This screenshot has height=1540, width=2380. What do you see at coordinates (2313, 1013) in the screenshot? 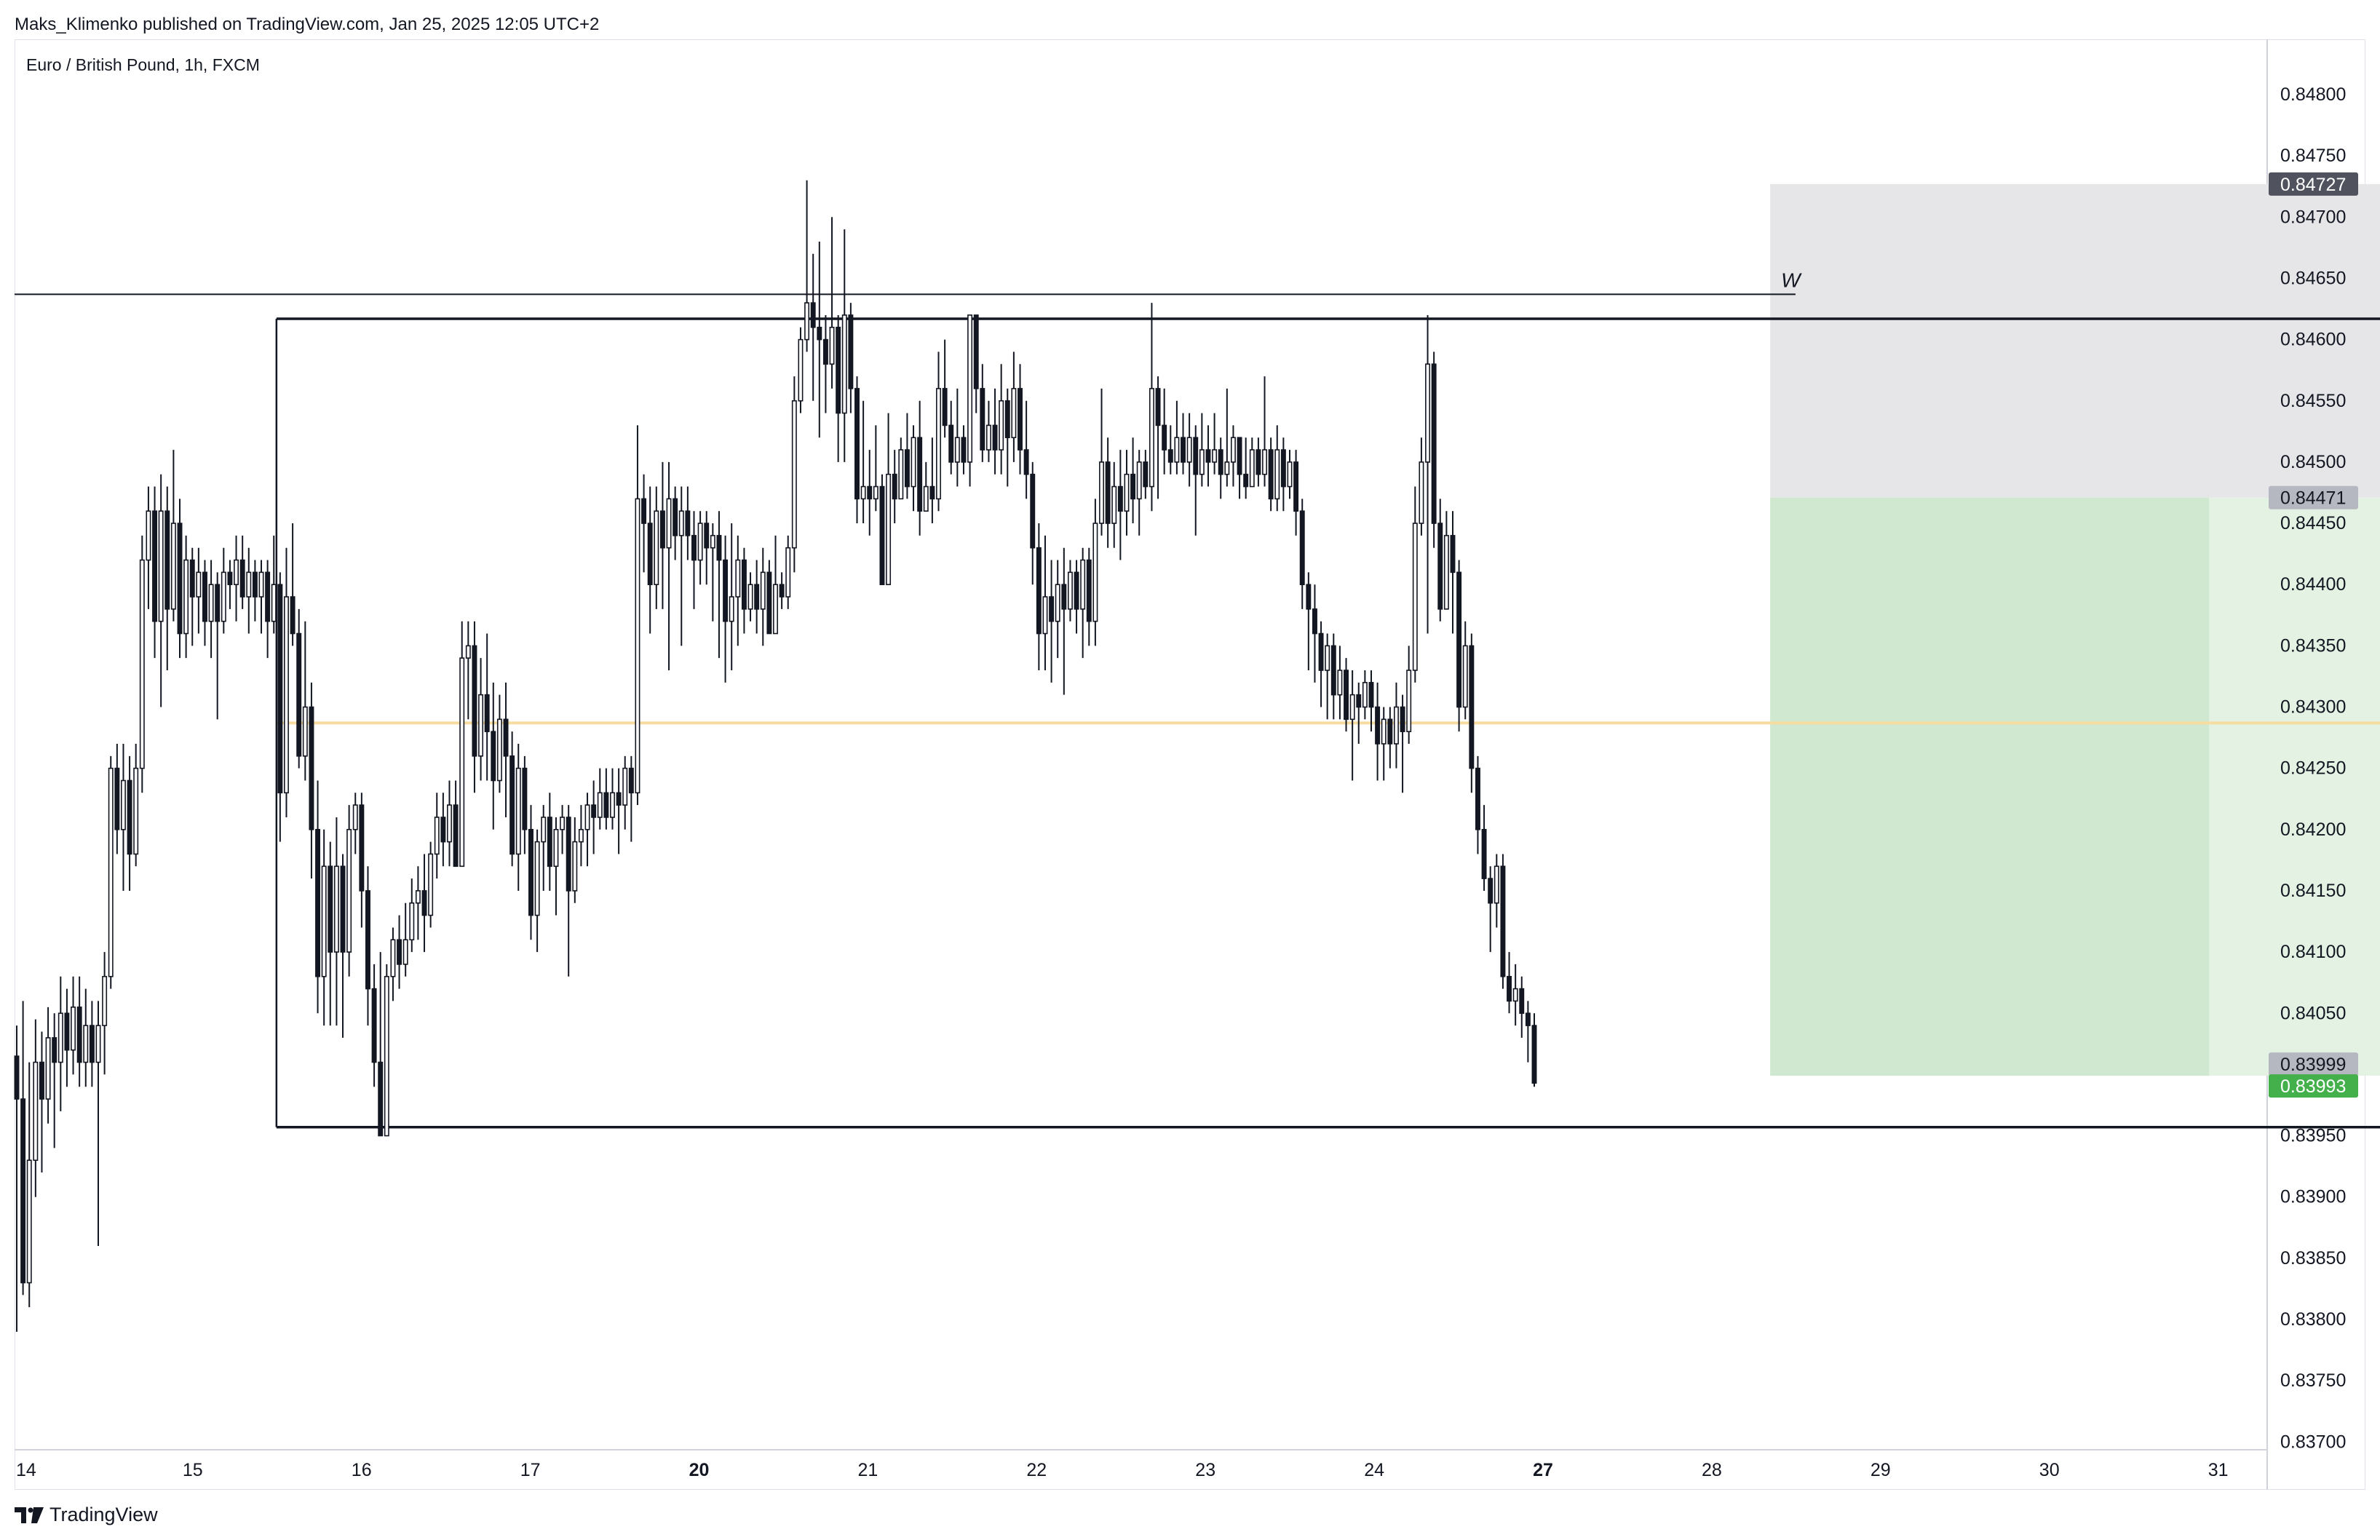
I see `price-tick-label: 0.84050` at bounding box center [2313, 1013].